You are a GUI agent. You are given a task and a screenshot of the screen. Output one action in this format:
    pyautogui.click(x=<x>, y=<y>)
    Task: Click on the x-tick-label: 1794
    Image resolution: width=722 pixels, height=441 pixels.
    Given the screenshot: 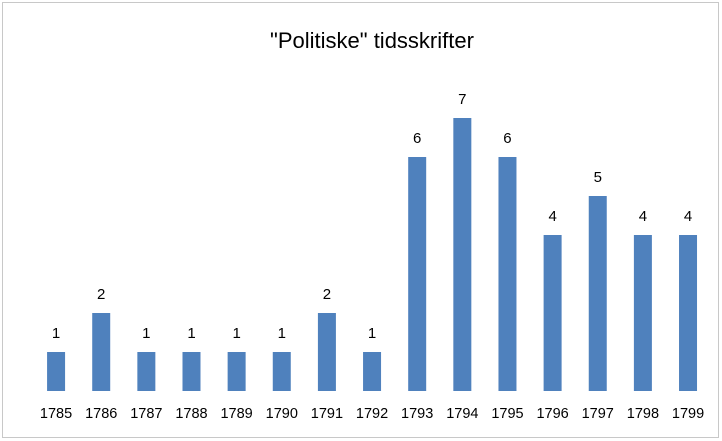 What is the action you would take?
    pyautogui.click(x=462, y=414)
    